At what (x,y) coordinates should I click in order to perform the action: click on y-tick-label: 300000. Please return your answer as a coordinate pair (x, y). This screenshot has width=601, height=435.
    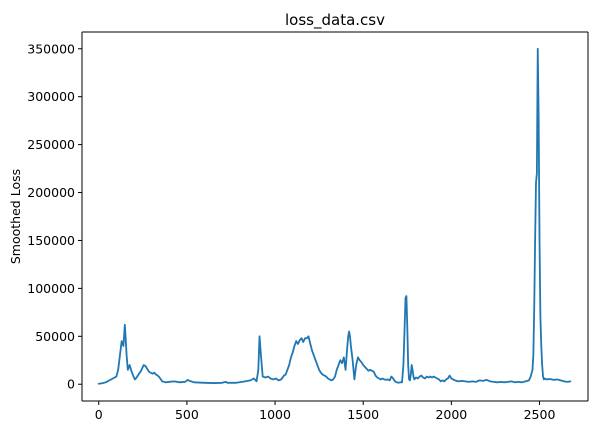
    Looking at the image, I should click on (51, 96).